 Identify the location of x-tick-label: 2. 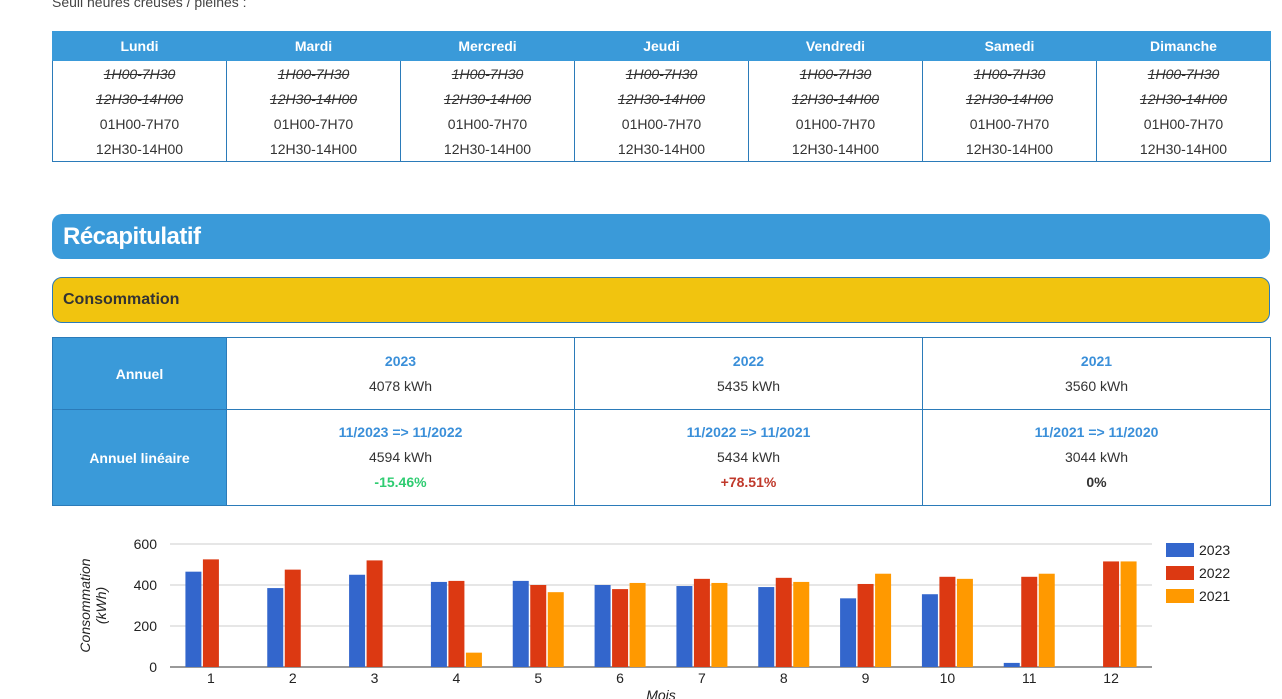
(293, 678).